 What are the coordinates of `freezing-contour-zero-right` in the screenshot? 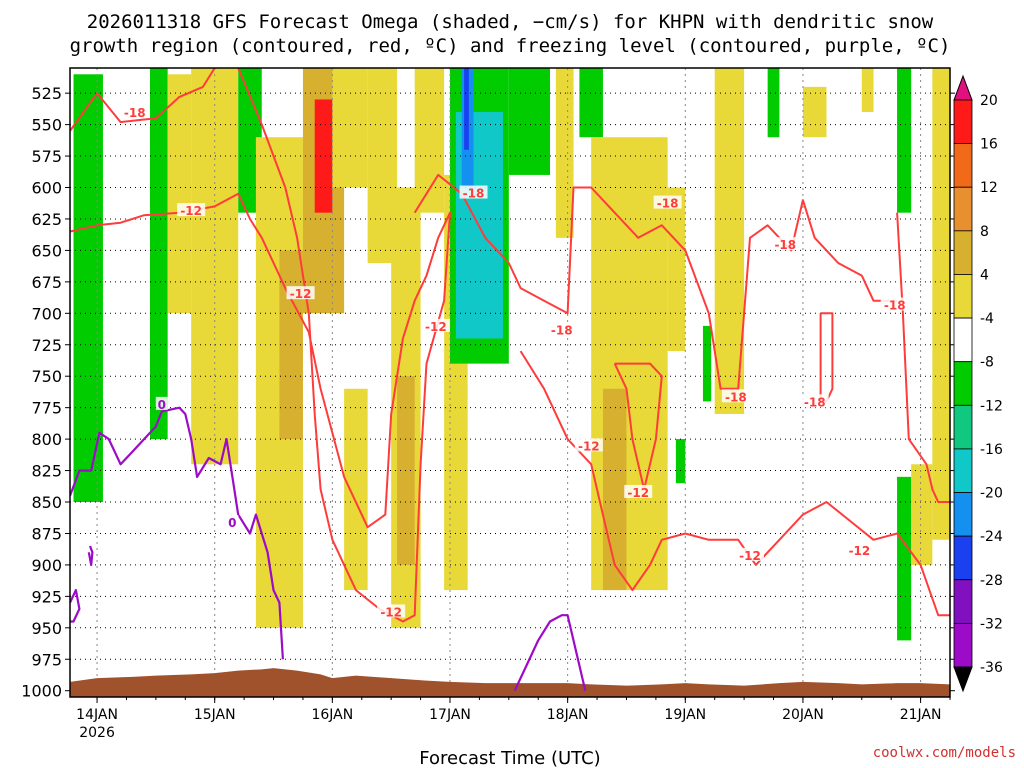 It's located at (550, 653).